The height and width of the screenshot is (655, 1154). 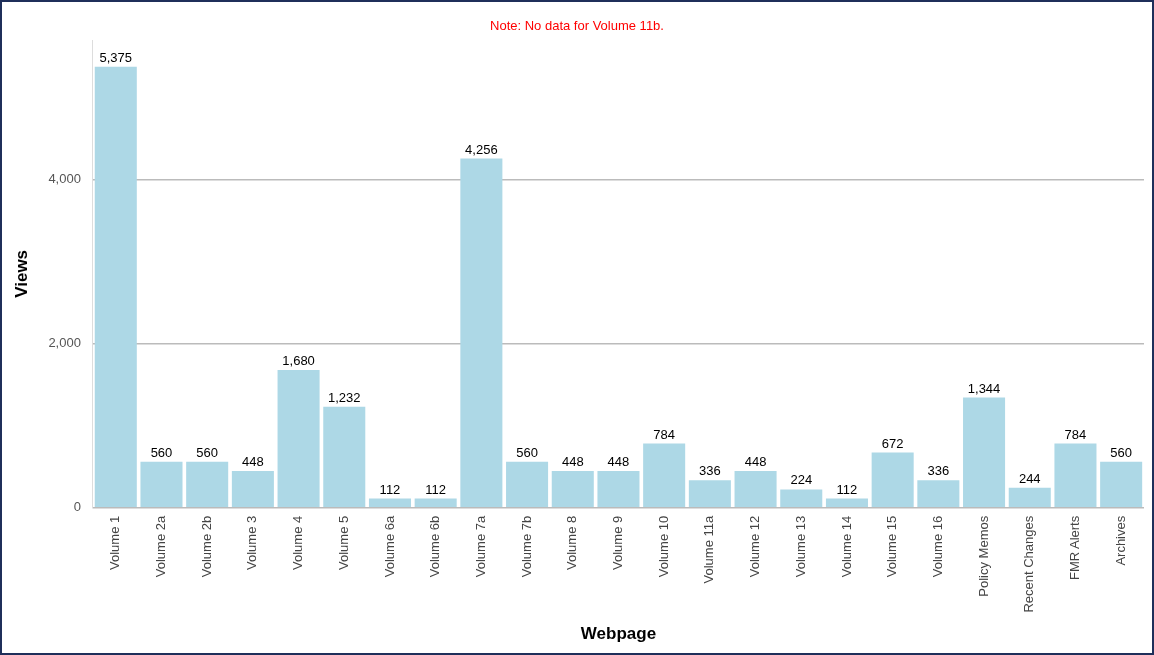 I want to click on x-tick-label: Volume 14, so click(x=846, y=546).